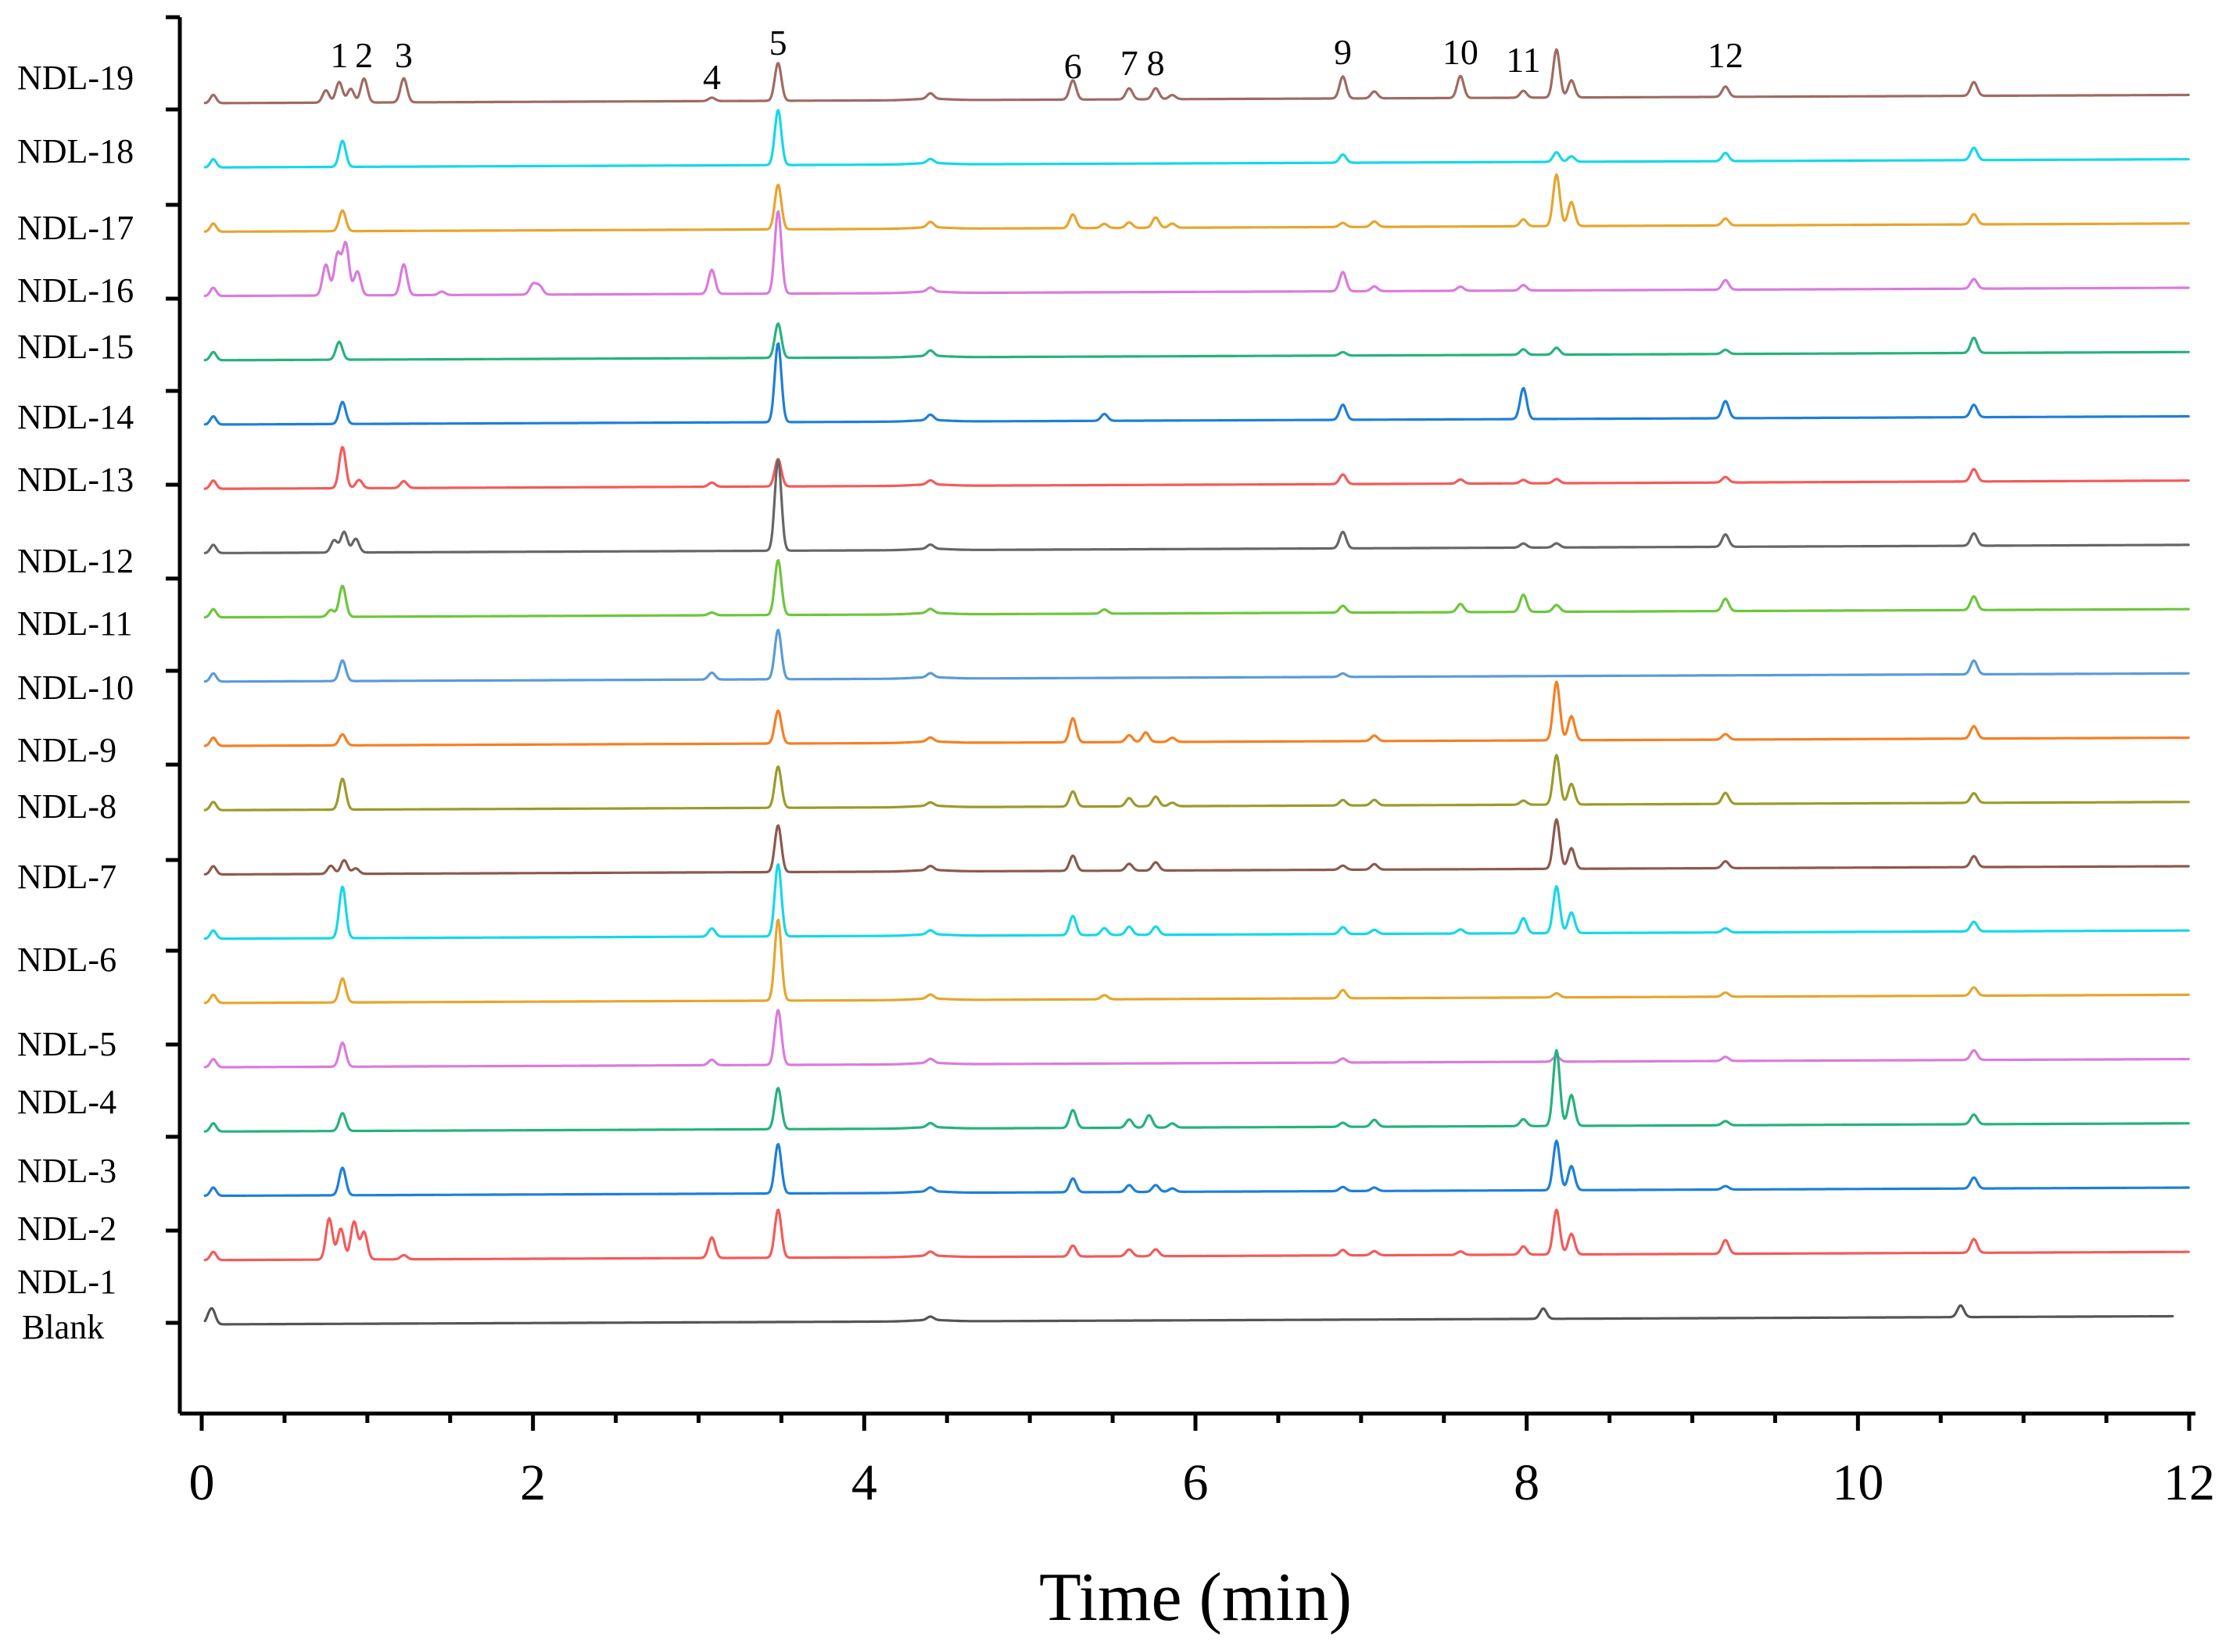 Image resolution: width=2240 pixels, height=1652 pixels. Describe the element at coordinates (66, 1044) in the screenshot. I see `sample-label: NDL-5` at that location.